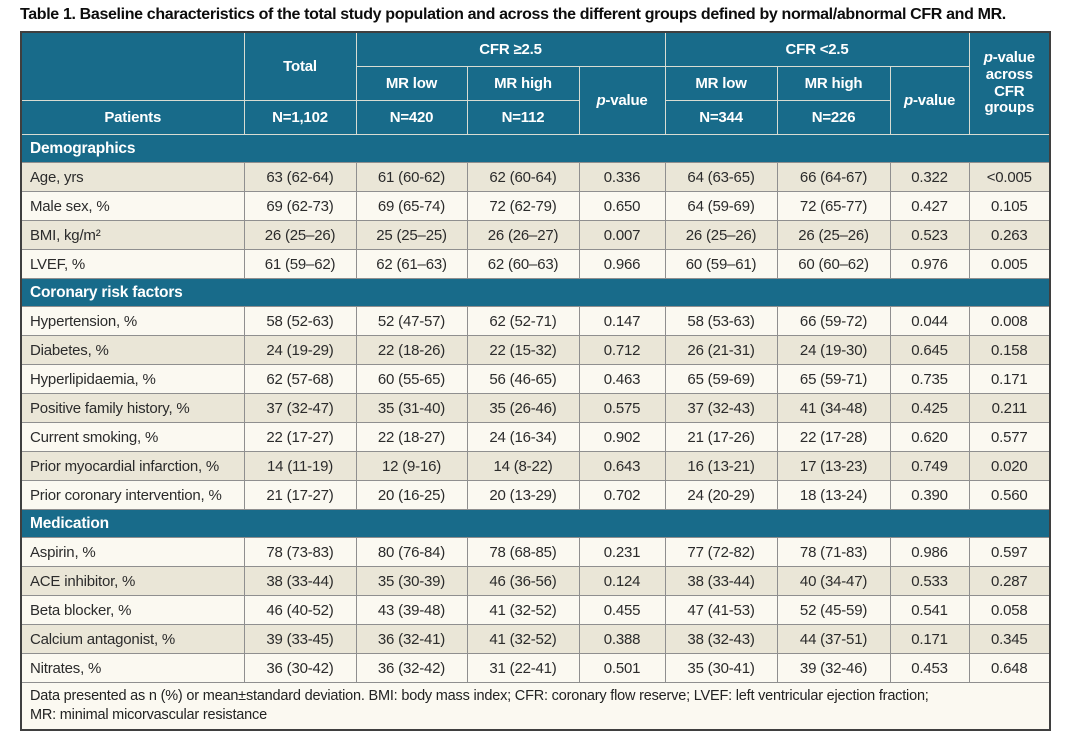 The image size is (1069, 747). Describe the element at coordinates (300, 206) in the screenshot. I see `cell-value: 69 (62-73)` at that location.